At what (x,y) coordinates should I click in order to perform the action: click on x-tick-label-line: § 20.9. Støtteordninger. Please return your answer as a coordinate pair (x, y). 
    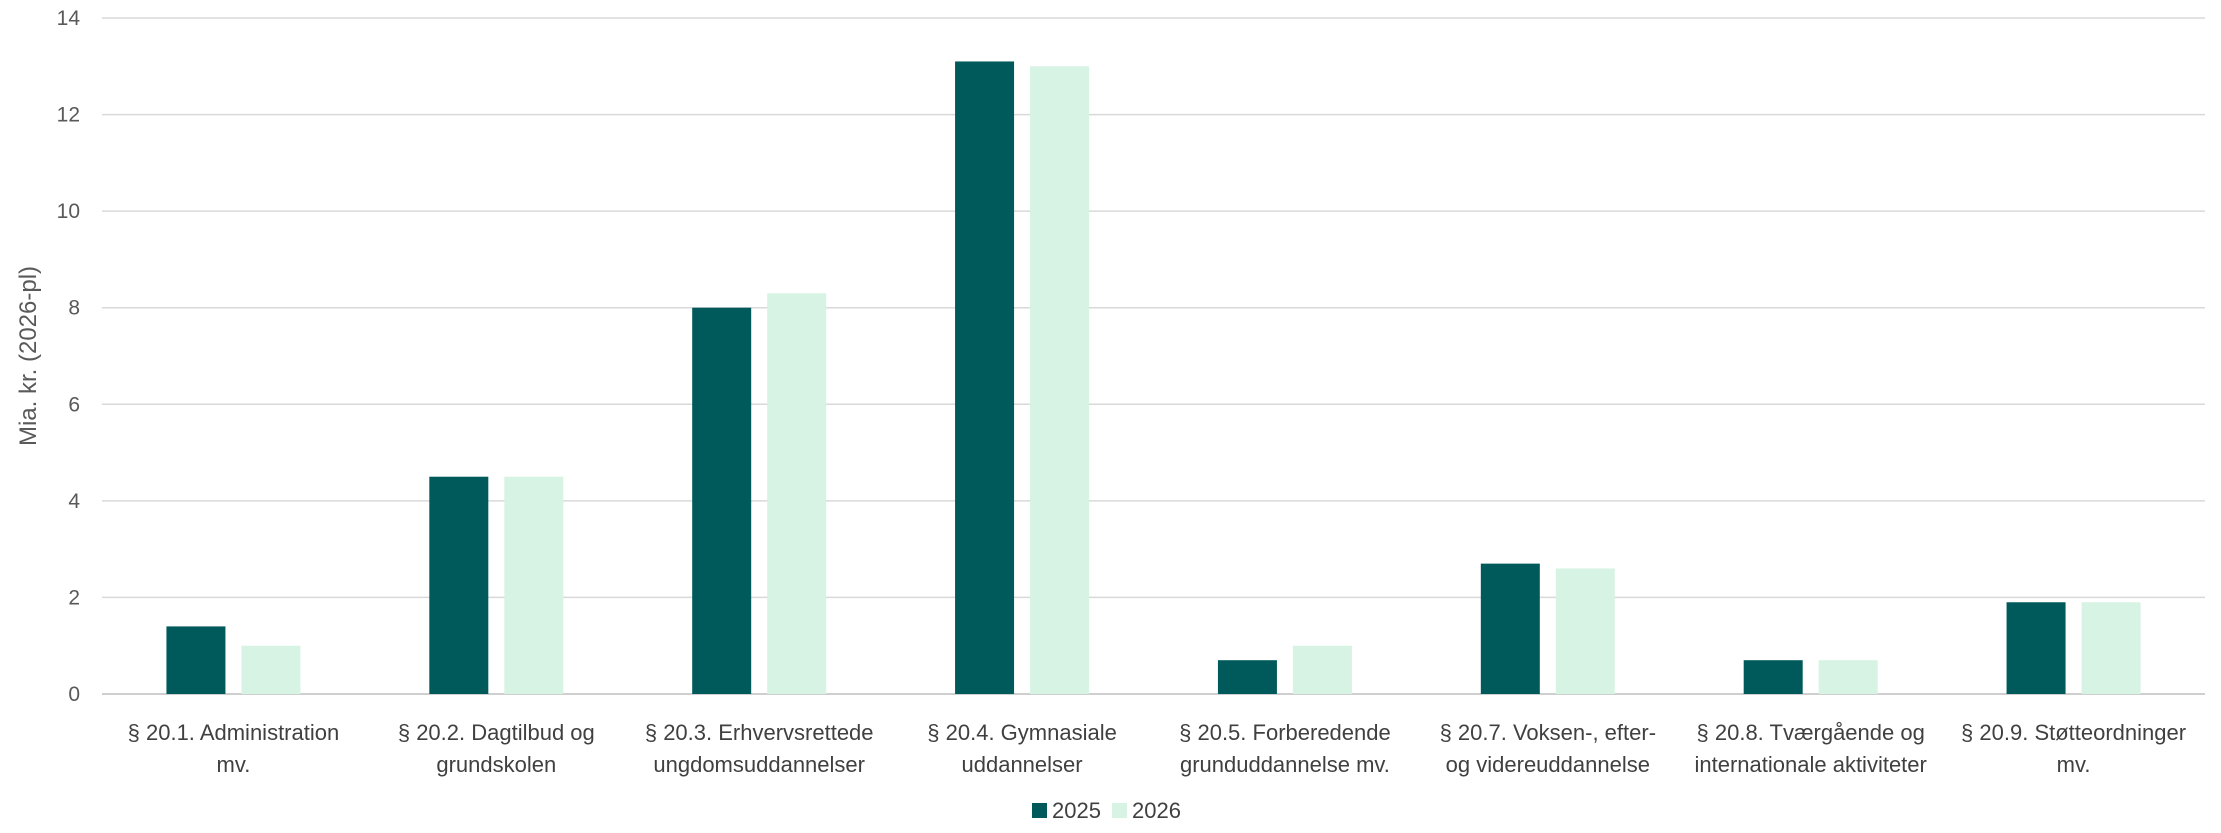
    Looking at the image, I should click on (2073, 732).